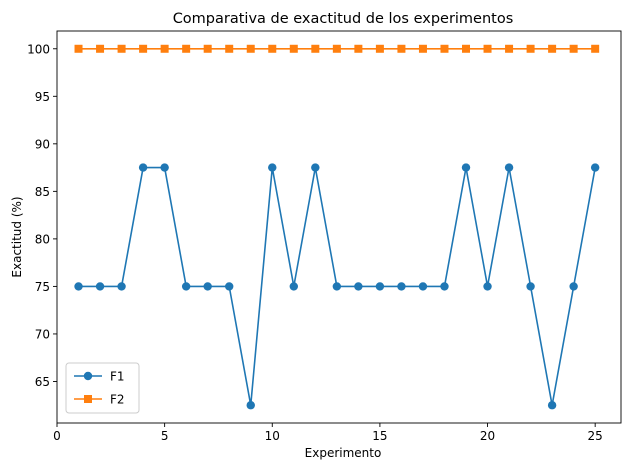  What do you see at coordinates (379, 436) in the screenshot?
I see `x-tick-label: 15` at bounding box center [379, 436].